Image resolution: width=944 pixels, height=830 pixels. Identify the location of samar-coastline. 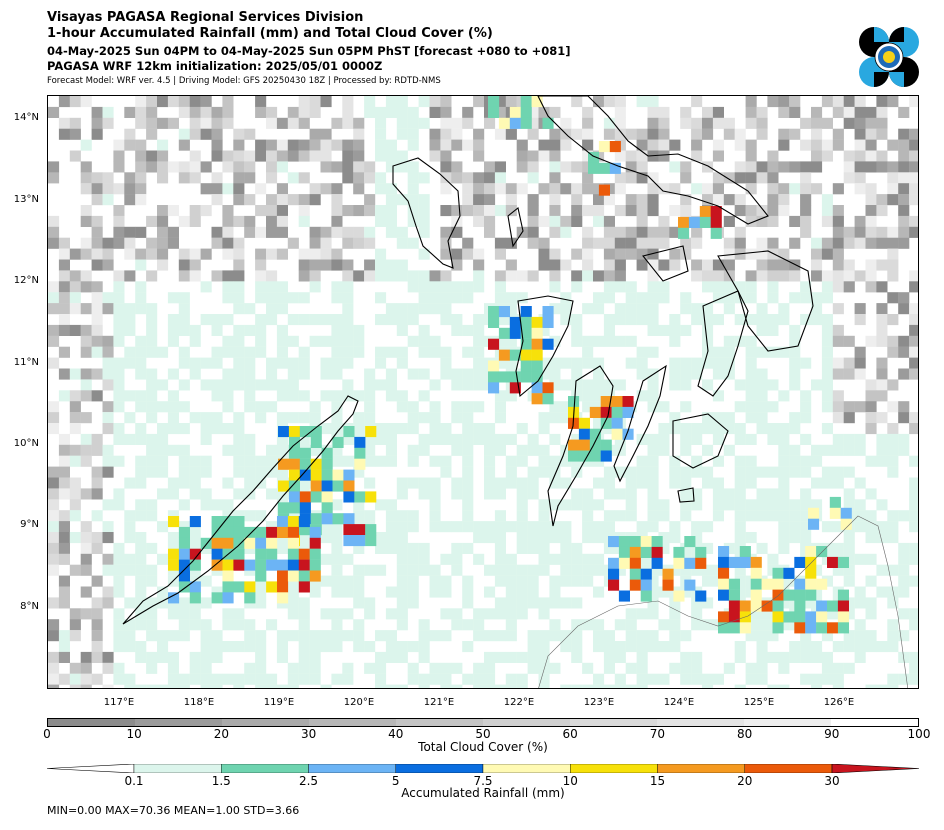
(765, 301).